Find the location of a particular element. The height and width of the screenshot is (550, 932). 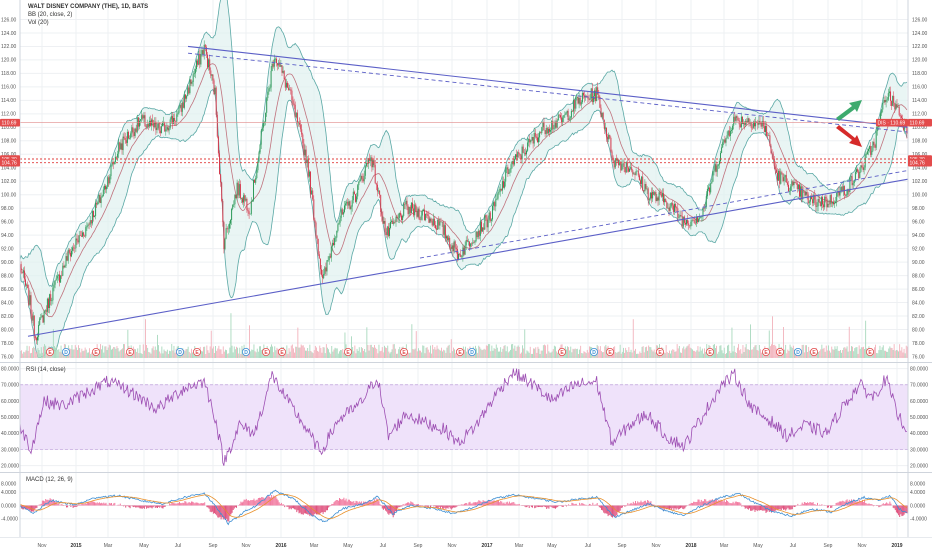

y-tick-label-left: 94.00 is located at coordinates (7, 236).